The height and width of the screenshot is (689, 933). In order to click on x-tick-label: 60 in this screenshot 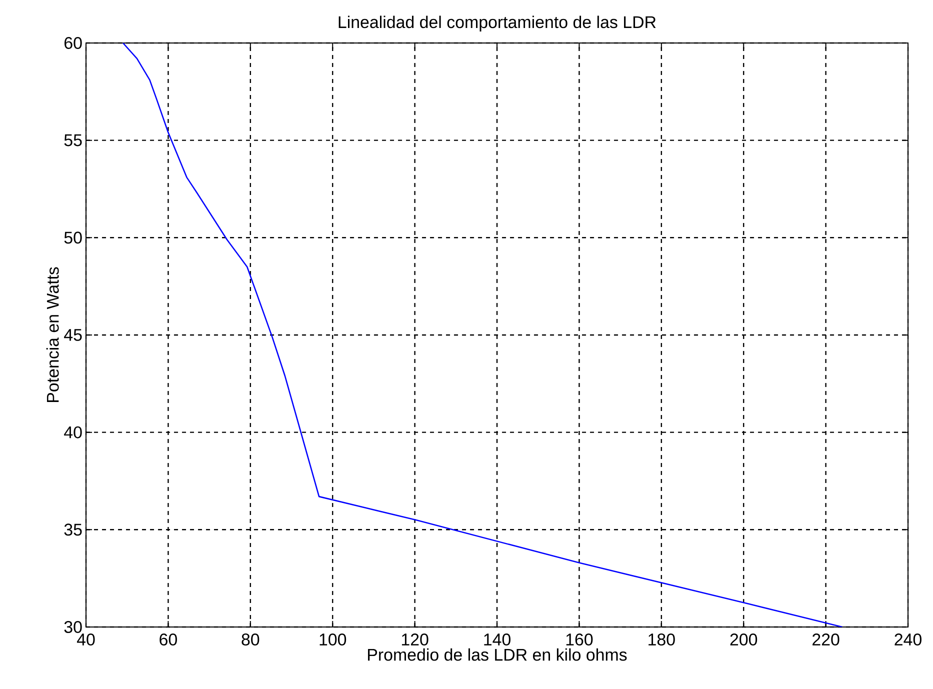, I will do `click(168, 640)`.